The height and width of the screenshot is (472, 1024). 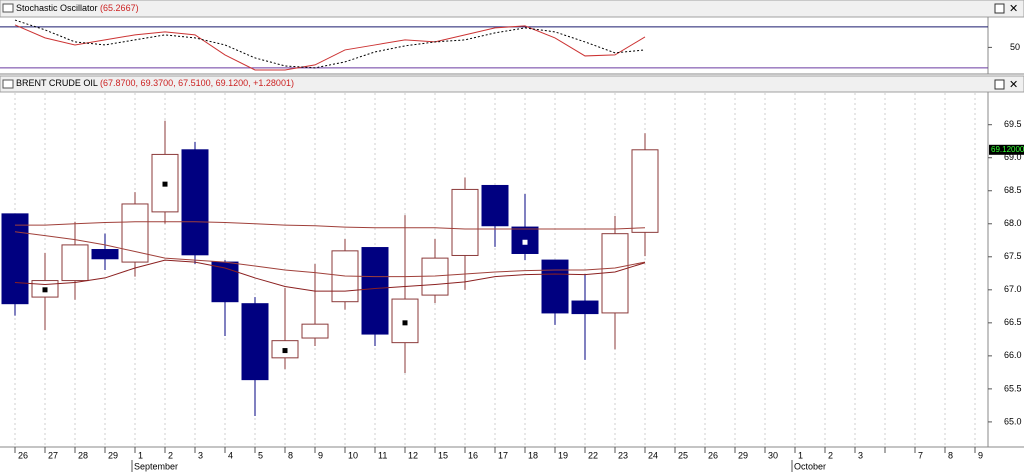 I want to click on y-tick-label: 69.5, so click(x=1013, y=124).